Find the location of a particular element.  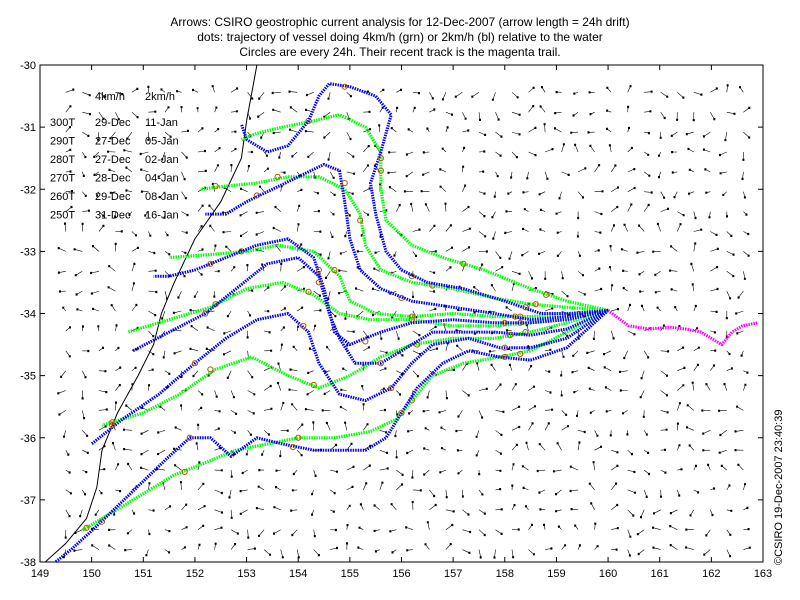

legend-header: 4km/h is located at coordinates (110, 97).